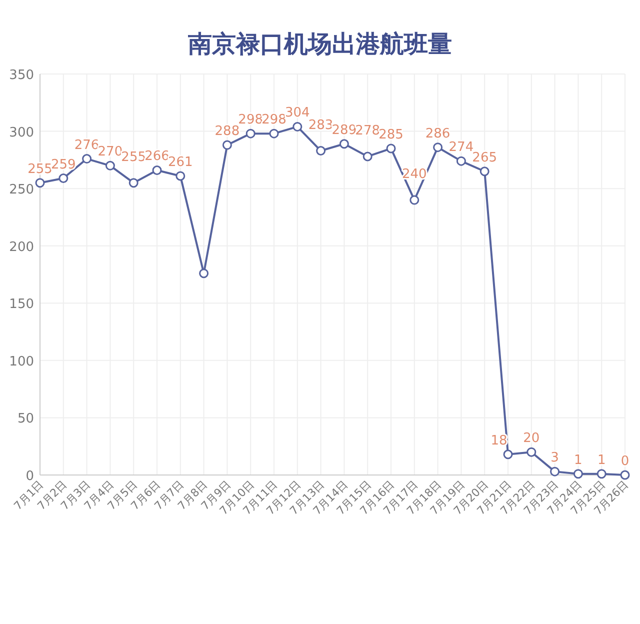 Image resolution: width=640 pixels, height=624 pixels. I want to click on chart-title: 南京禄口机场出港航班量, so click(319, 44).